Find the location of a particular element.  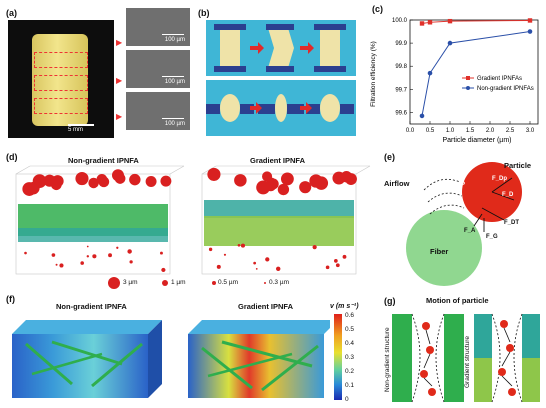

particle-label: Particle is located at coordinates (517, 165).